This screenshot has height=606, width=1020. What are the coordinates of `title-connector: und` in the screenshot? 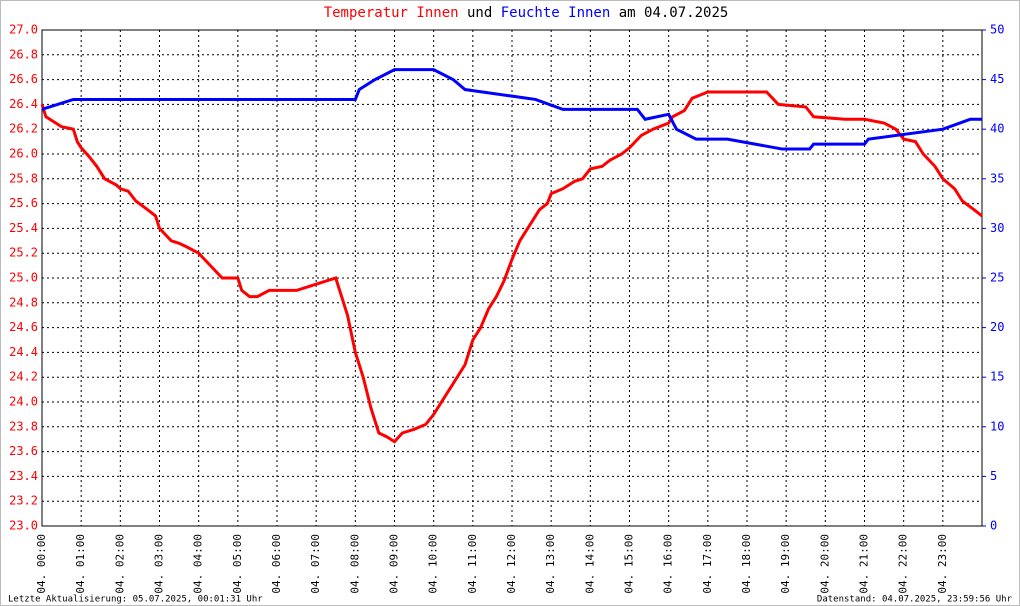 It's located at (479, 13).